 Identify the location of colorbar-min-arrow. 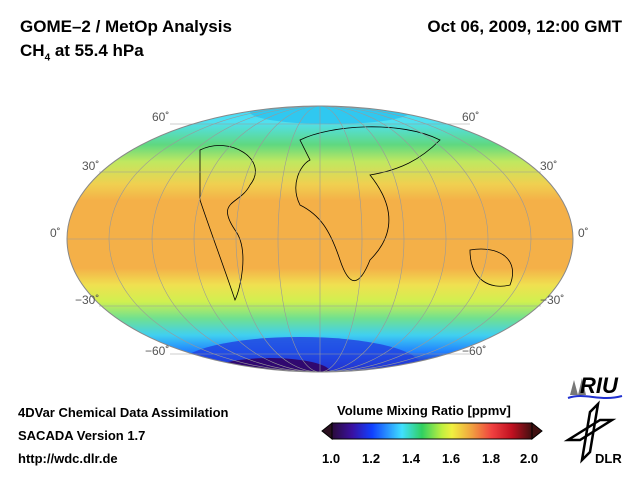
(327, 431).